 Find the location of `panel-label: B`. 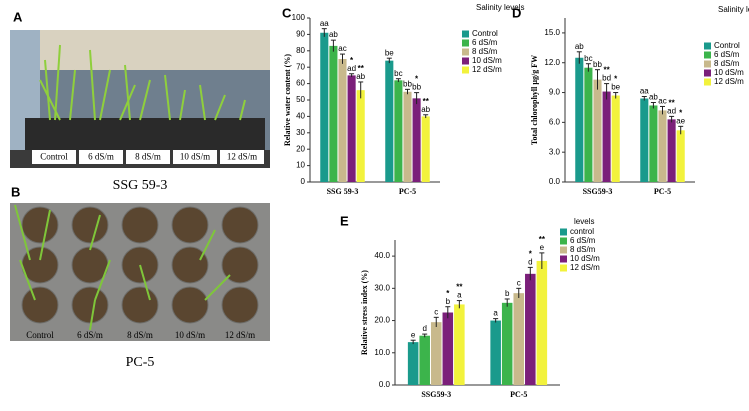

panel-label: B is located at coordinates (15, 191).